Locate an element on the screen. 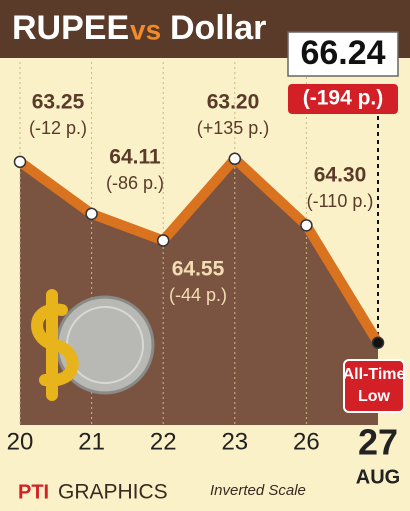 The width and height of the screenshot is (410, 511). value-label: 64.55 is located at coordinates (198, 269).